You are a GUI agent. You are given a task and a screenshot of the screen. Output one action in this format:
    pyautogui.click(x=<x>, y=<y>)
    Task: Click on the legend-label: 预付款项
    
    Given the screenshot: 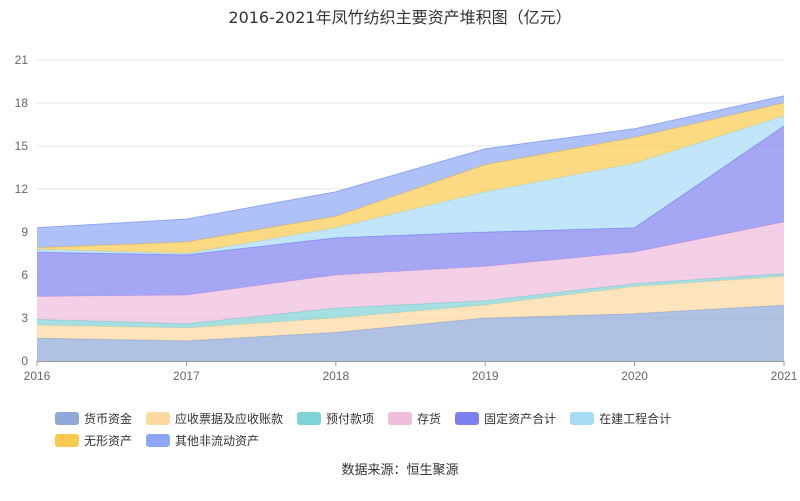 What is the action you would take?
    pyautogui.click(x=350, y=418)
    